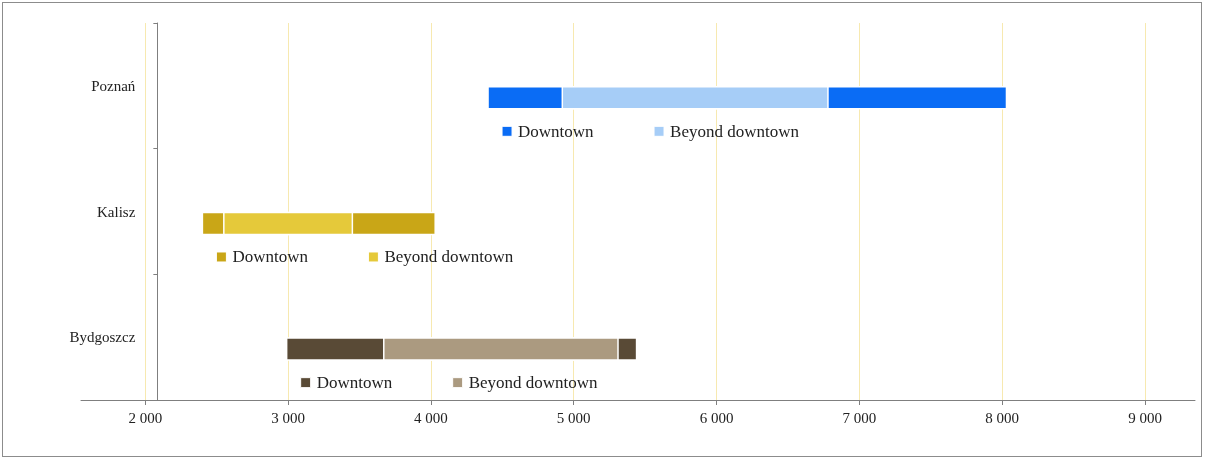 The height and width of the screenshot is (461, 1206). I want to click on y-tick-label: Bydgoszcz, so click(102, 337).